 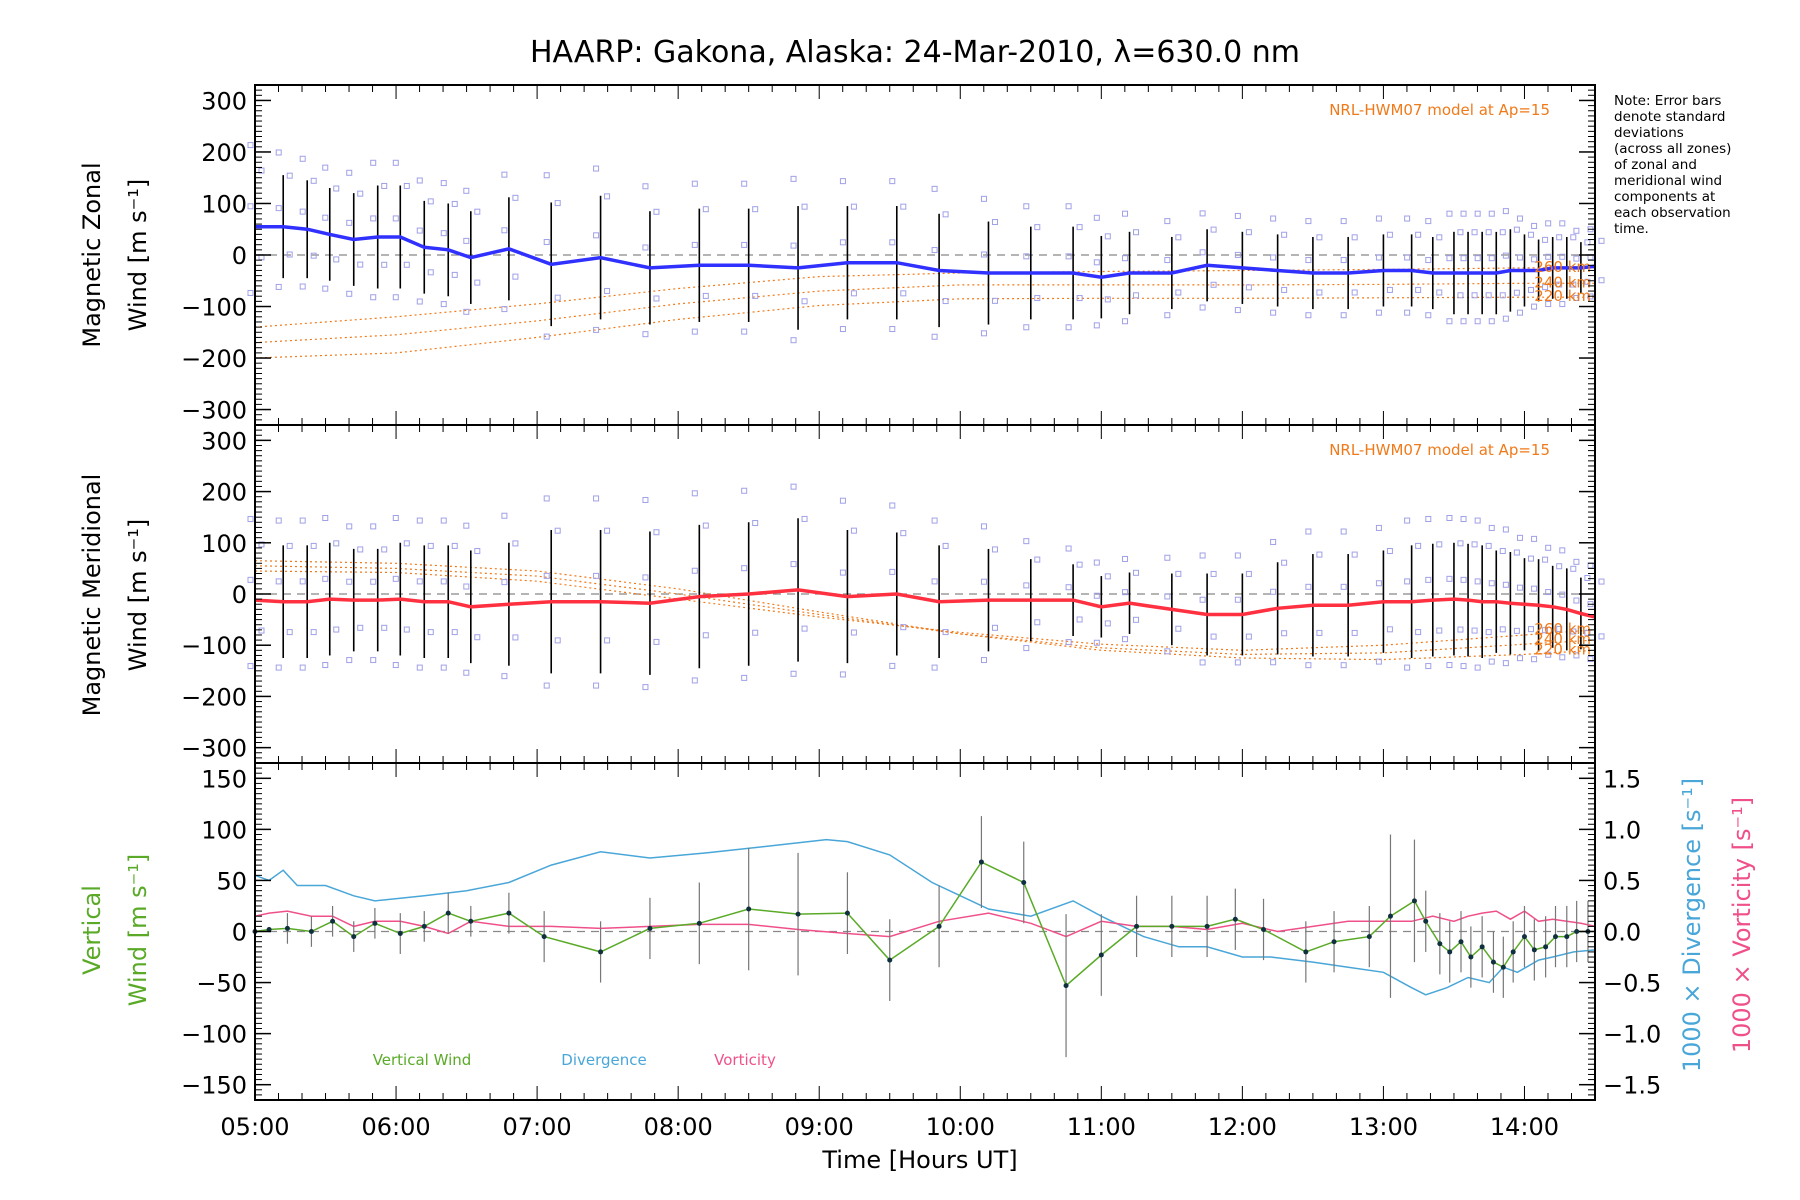 I want to click on meridional-model-220-km, so click(x=925, y=610).